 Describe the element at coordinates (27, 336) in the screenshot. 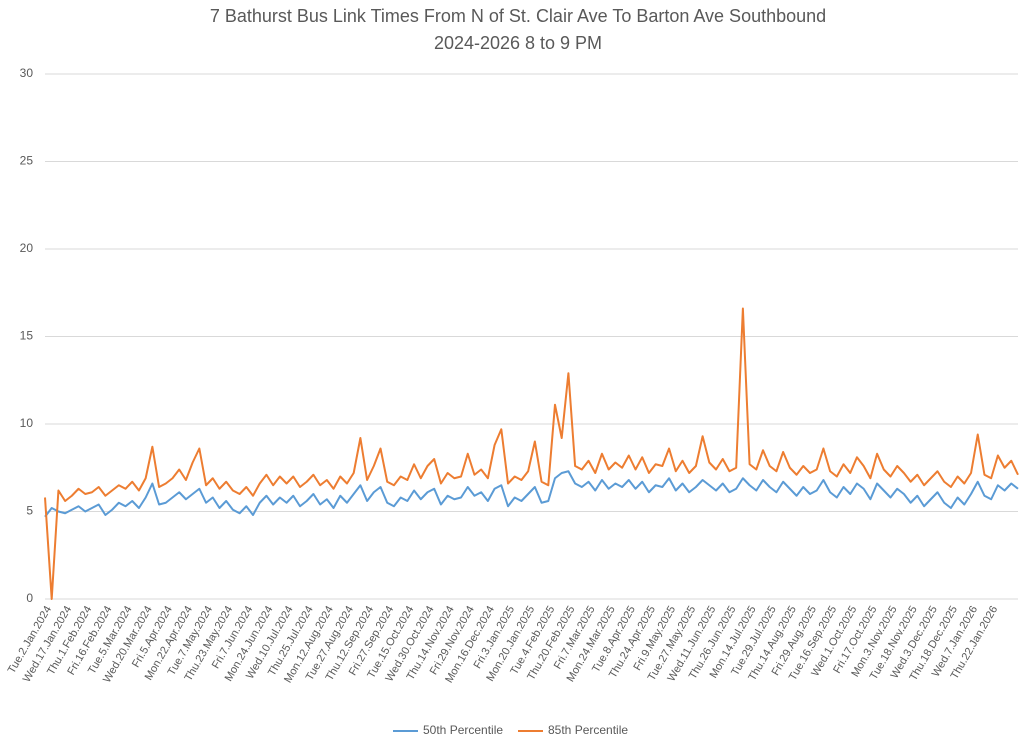

I see `y-tick-label: 15` at that location.